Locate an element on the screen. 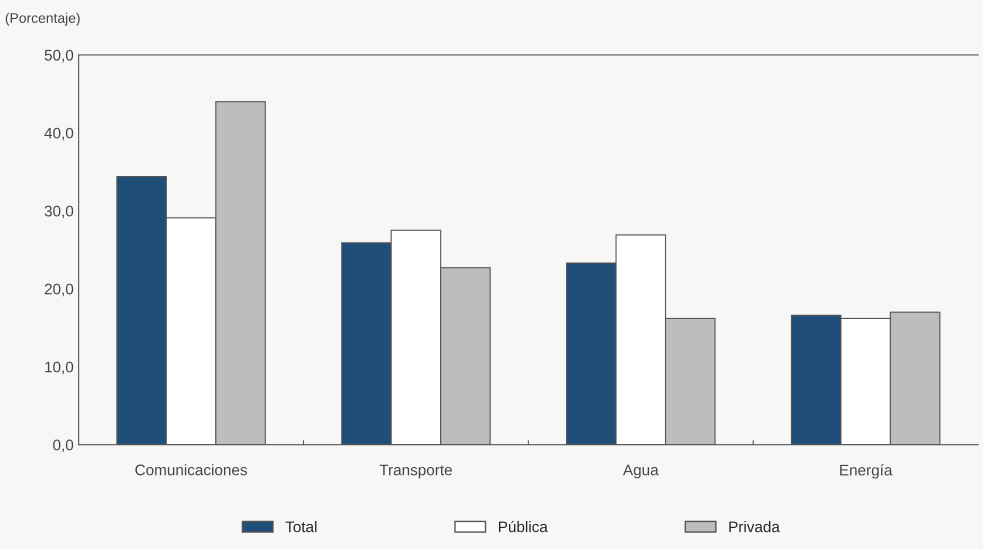 This screenshot has height=549, width=983. legend-label: Privada is located at coordinates (754, 526).